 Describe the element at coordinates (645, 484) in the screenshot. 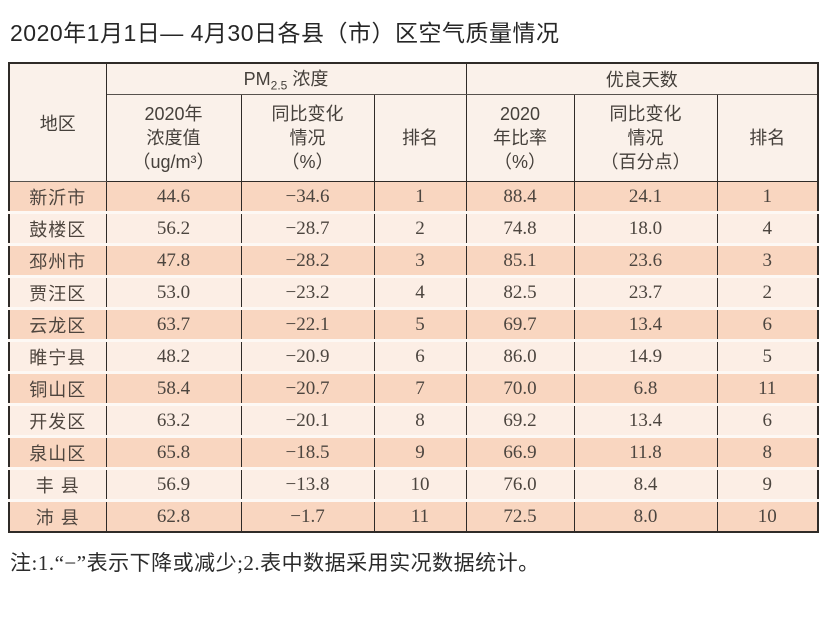

I see `days-change-cell: 8.4` at that location.